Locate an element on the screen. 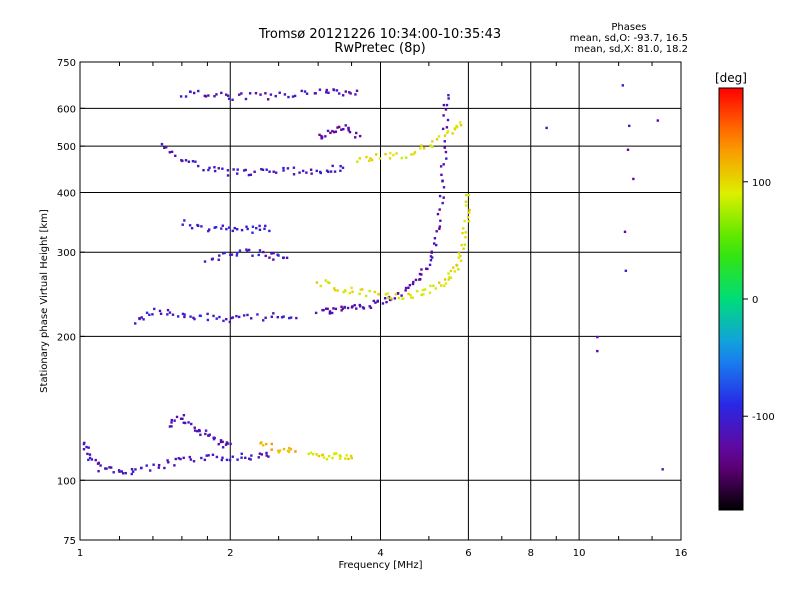 Image resolution: width=800 pixels, height=600 pixels. chart-title: Tromsø 20121226 10:34:00-10:35:43 is located at coordinates (380, 34).